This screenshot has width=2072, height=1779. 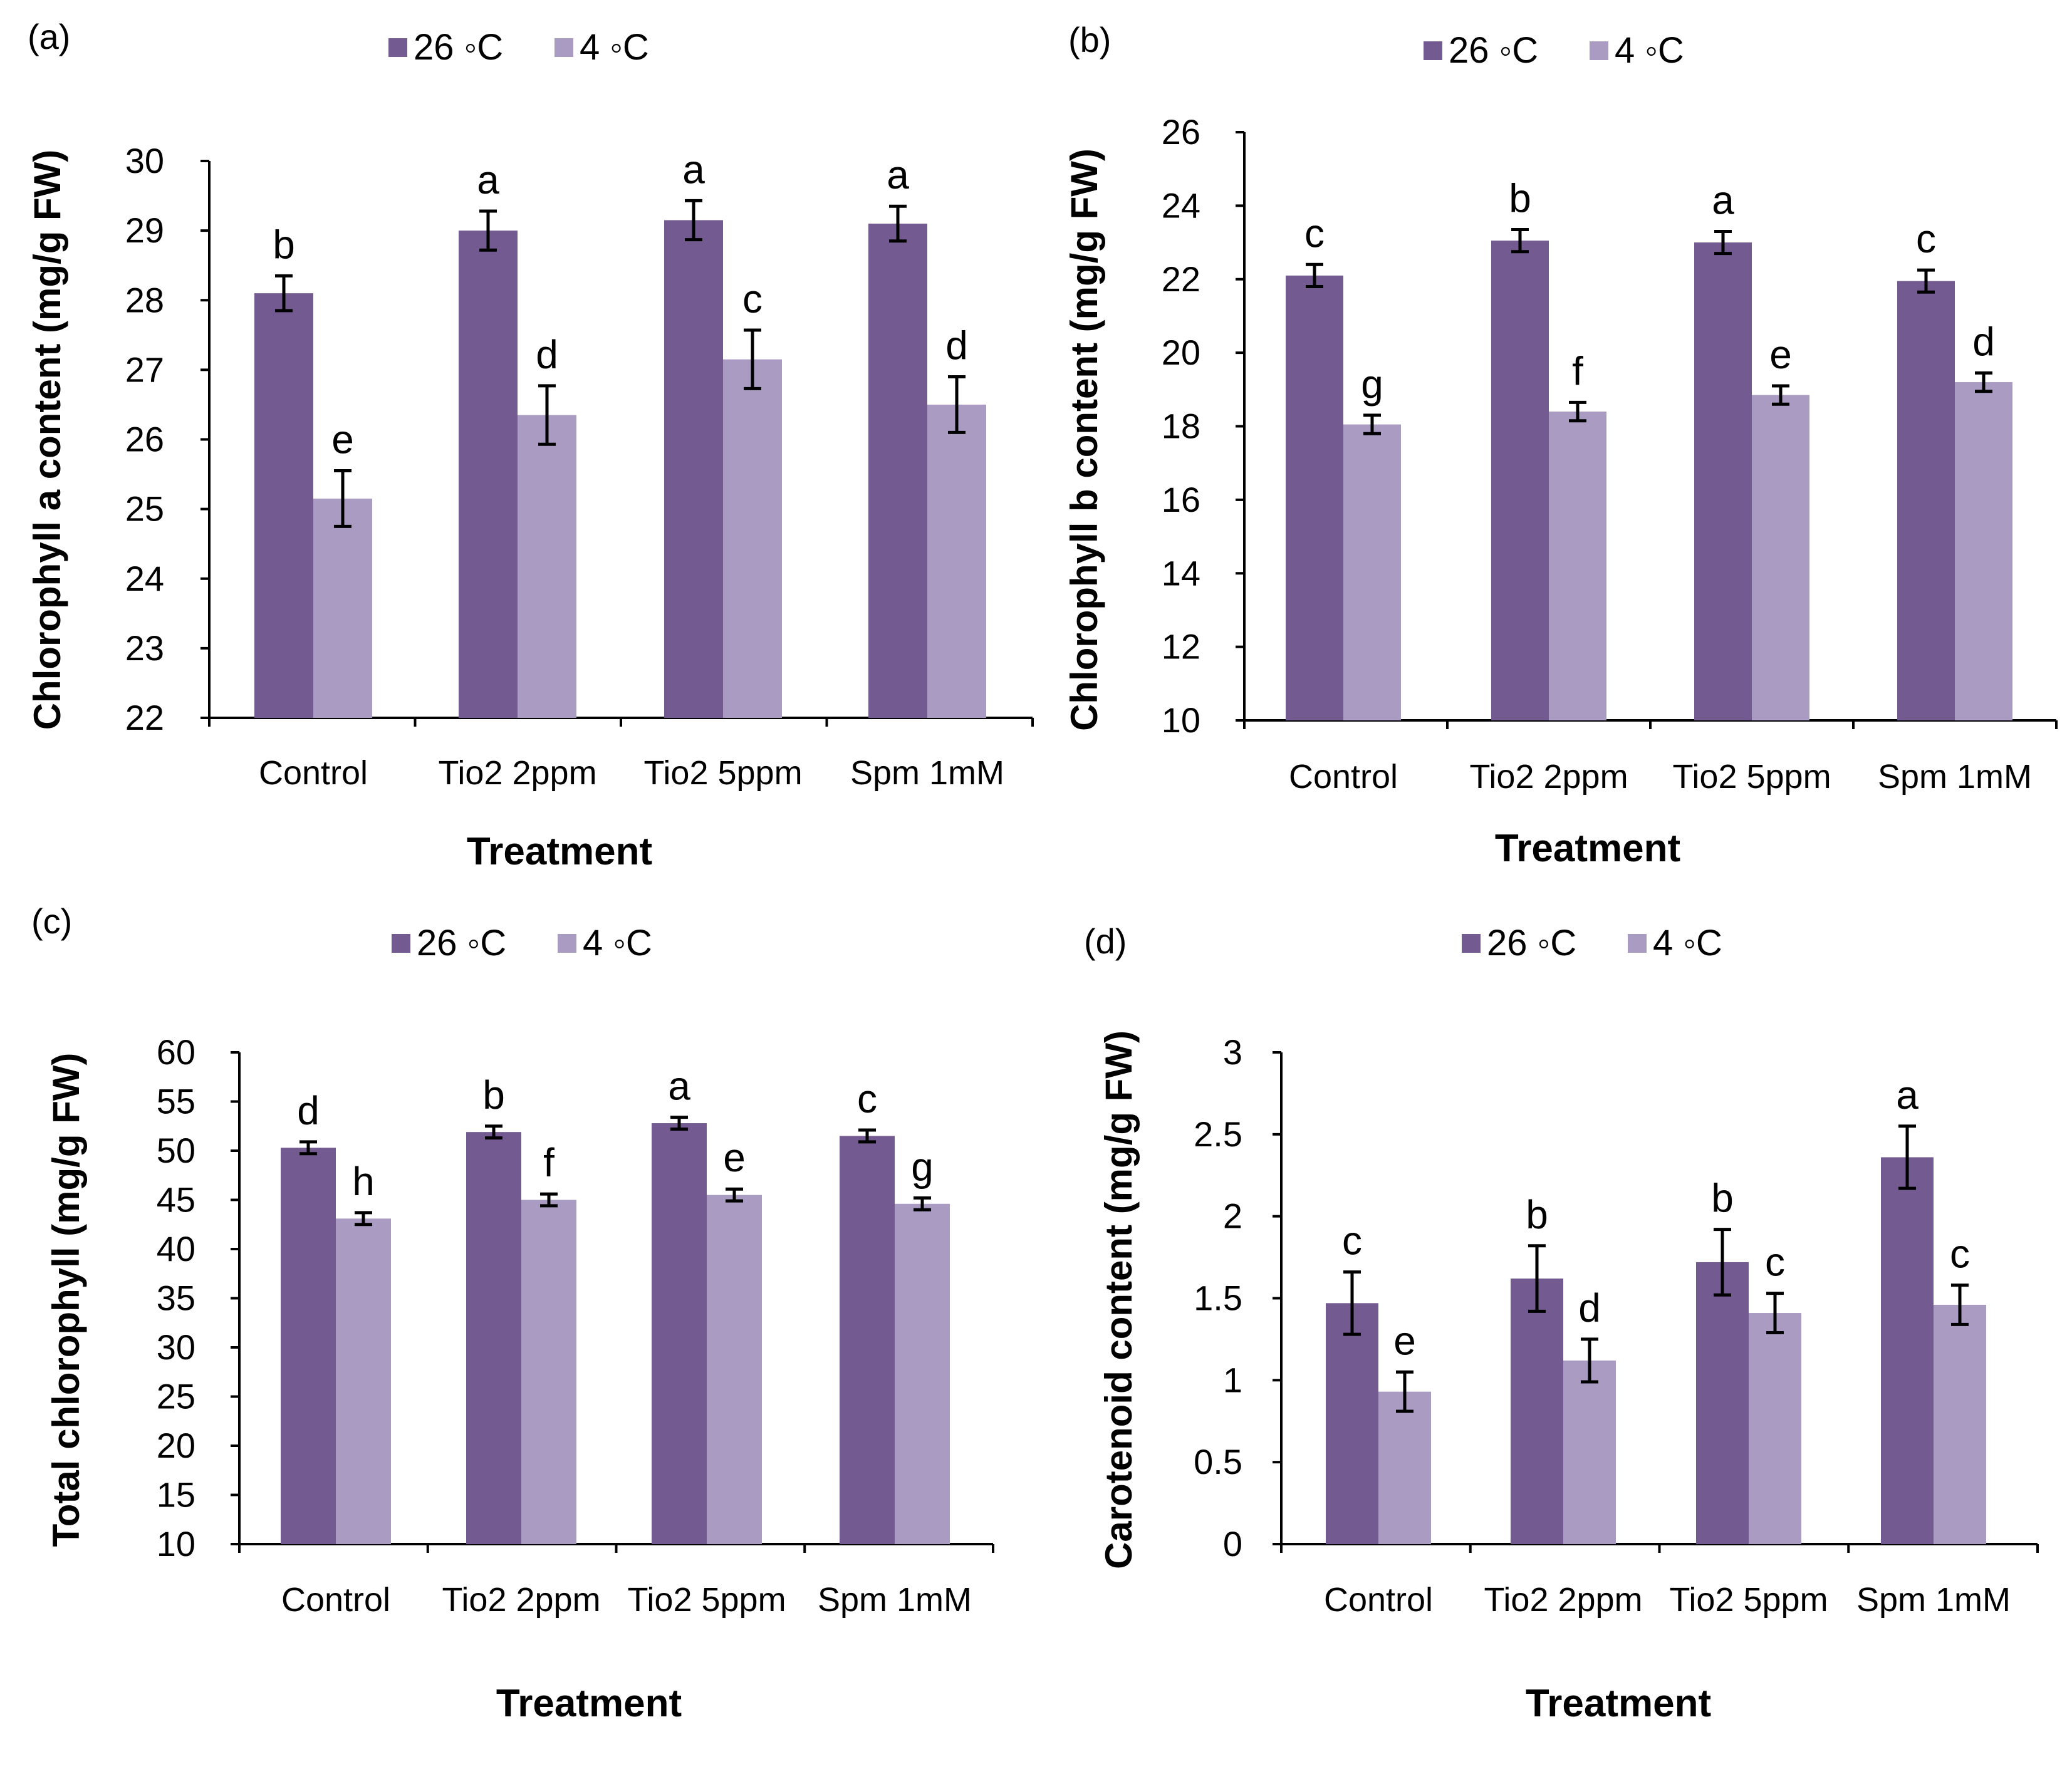 What do you see at coordinates (176, 1544) in the screenshot?
I see `y-tick-label: 10` at bounding box center [176, 1544].